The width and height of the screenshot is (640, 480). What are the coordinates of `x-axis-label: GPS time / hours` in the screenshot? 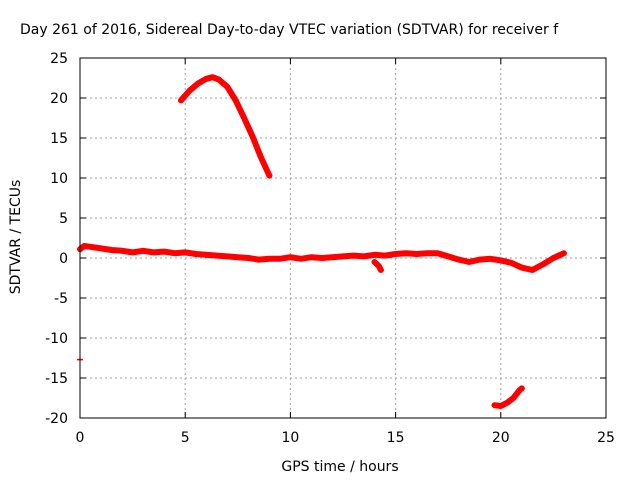 It's located at (339, 467).